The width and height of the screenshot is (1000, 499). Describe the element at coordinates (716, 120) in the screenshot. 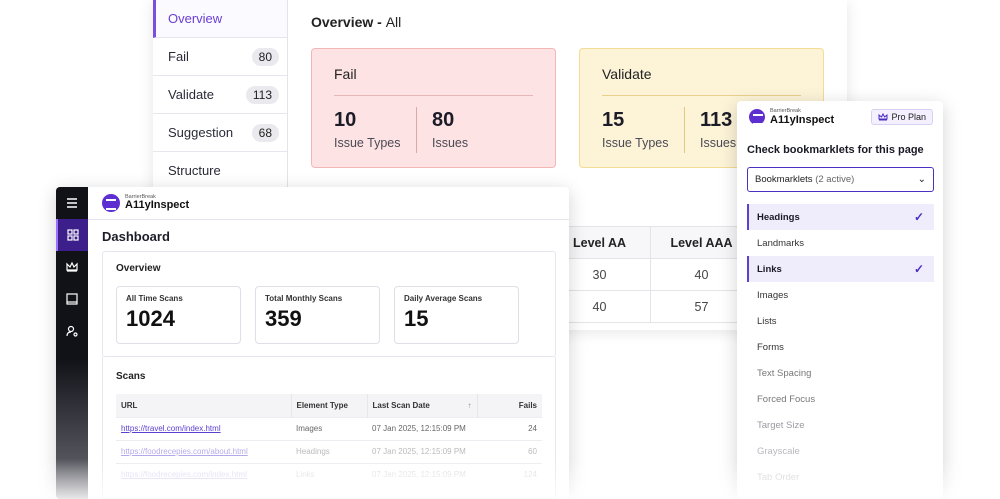

I see `metric-value: 113` at that location.